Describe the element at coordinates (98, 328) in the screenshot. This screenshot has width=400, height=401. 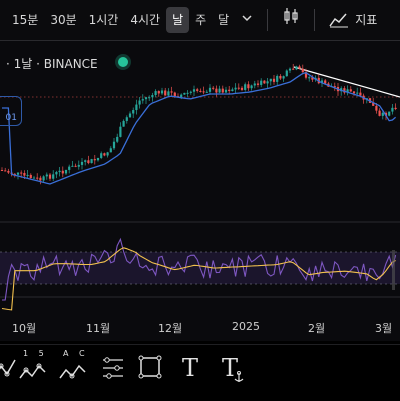
I see `x-axis-label: 11월` at that location.